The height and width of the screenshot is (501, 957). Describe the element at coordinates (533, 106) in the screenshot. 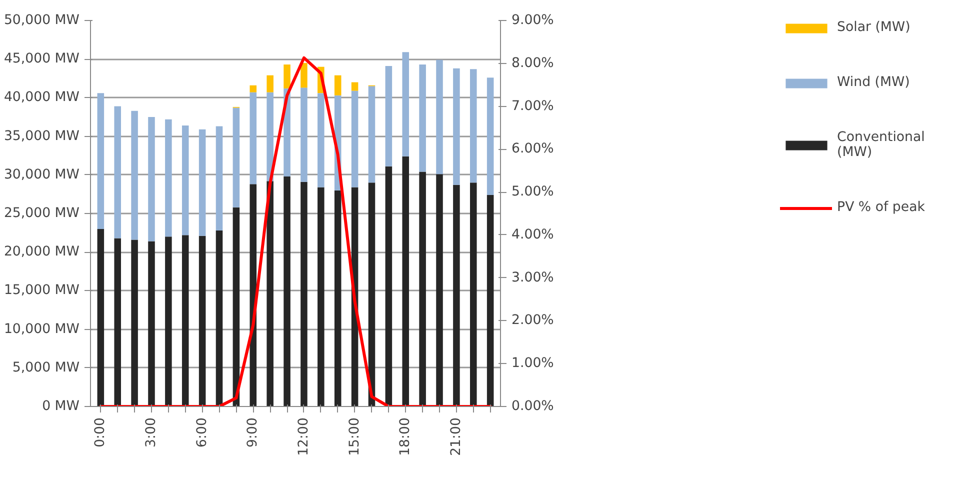

I see `y2-tick-label: 7.00%` at that location.